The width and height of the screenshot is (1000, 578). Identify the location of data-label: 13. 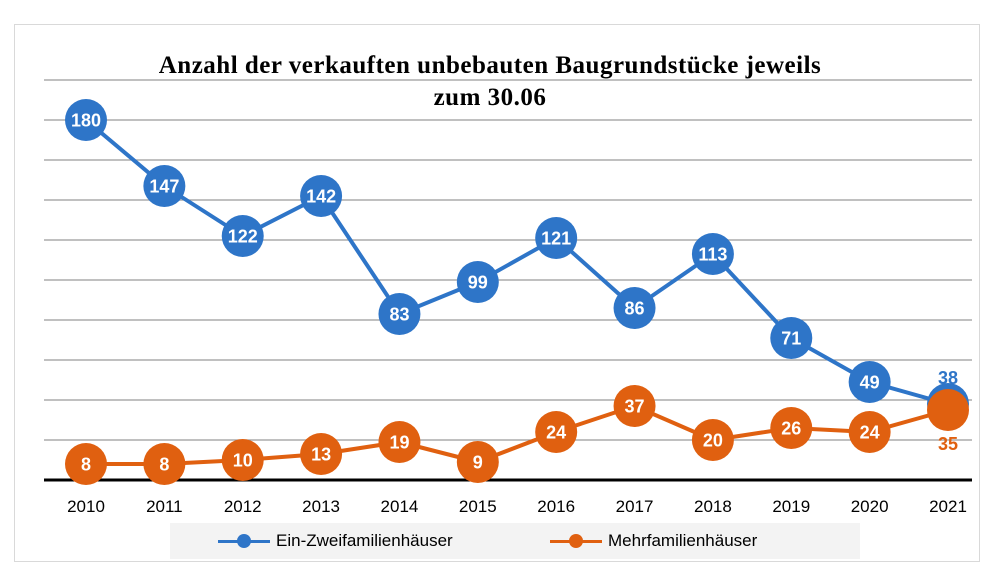
(321, 455).